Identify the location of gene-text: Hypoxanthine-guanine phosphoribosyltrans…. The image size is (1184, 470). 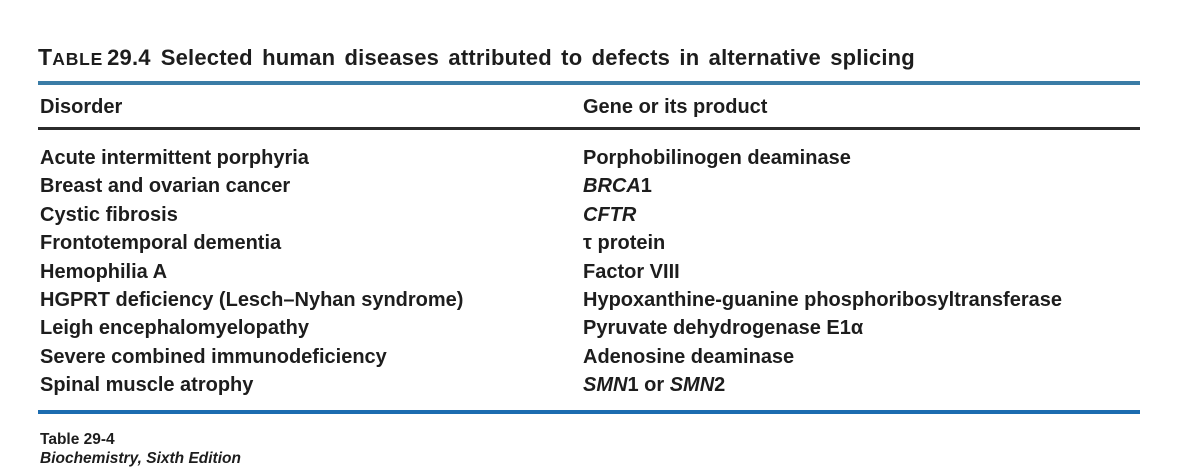
(822, 300).